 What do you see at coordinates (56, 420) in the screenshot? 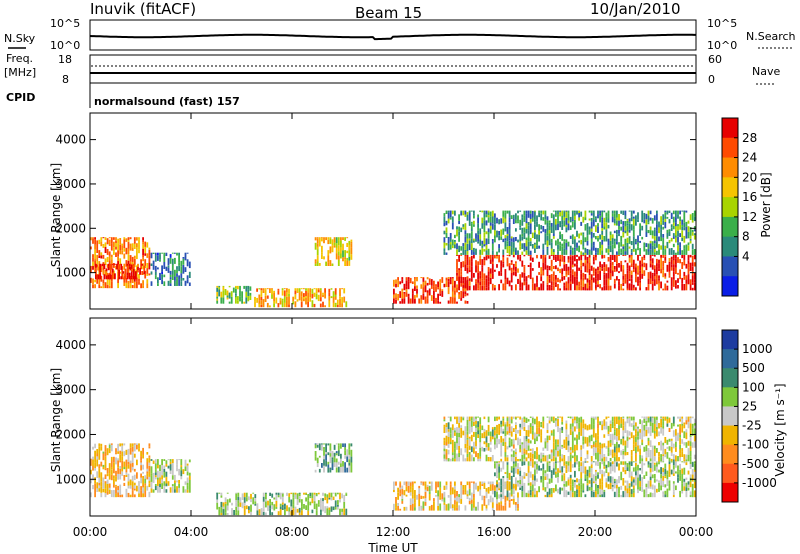
I see `velocity-ylabel: Slant Range [km]` at bounding box center [56, 420].